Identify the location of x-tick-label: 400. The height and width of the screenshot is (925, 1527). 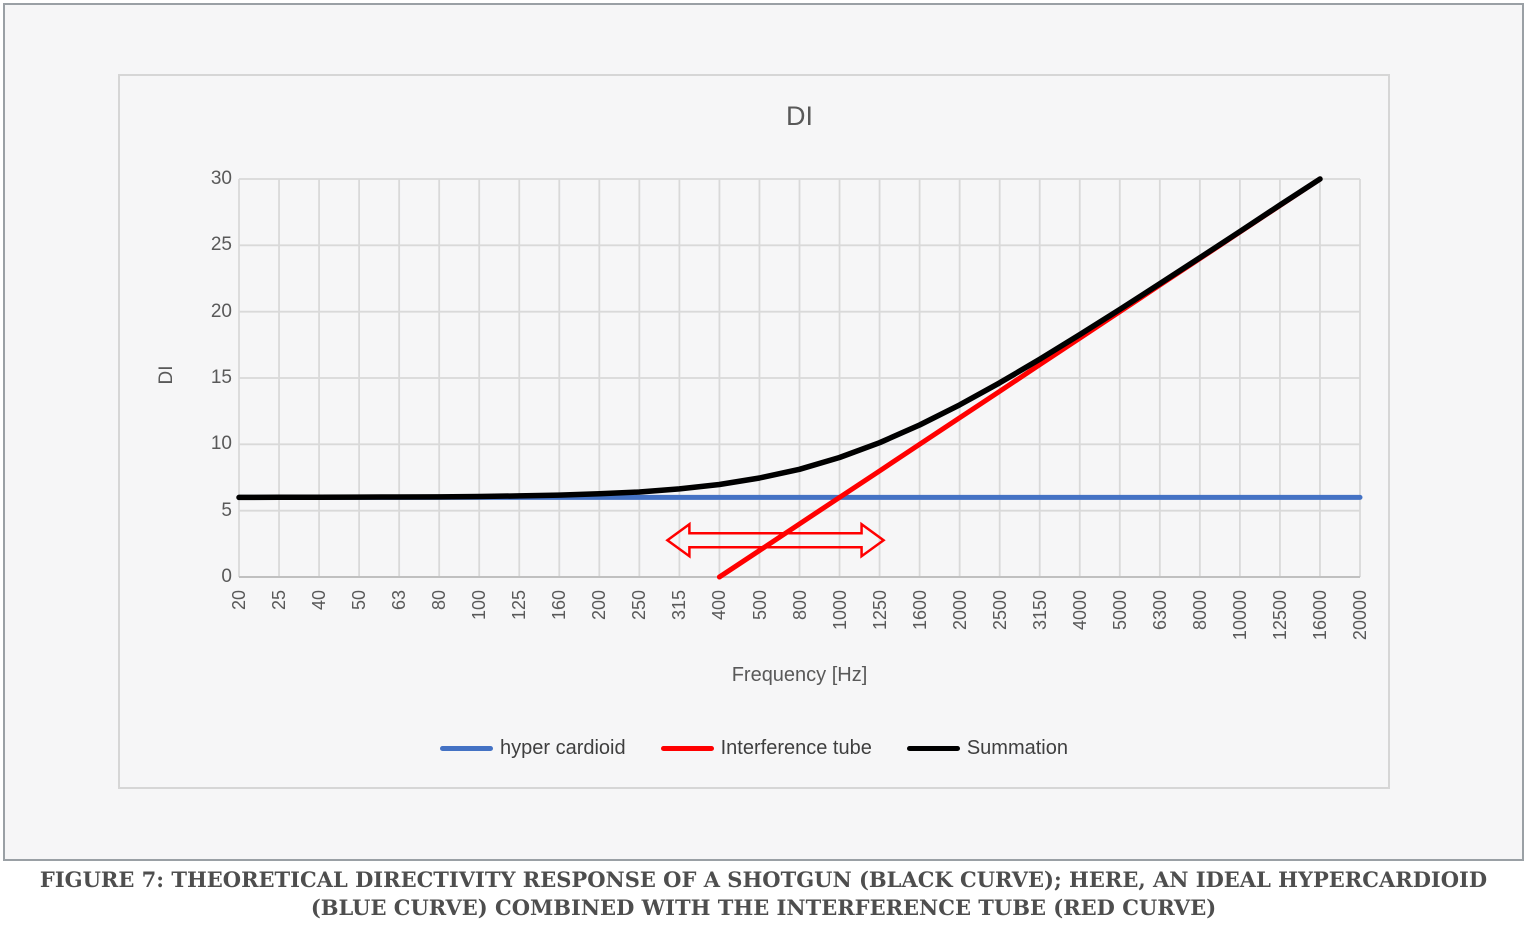
(719, 605).